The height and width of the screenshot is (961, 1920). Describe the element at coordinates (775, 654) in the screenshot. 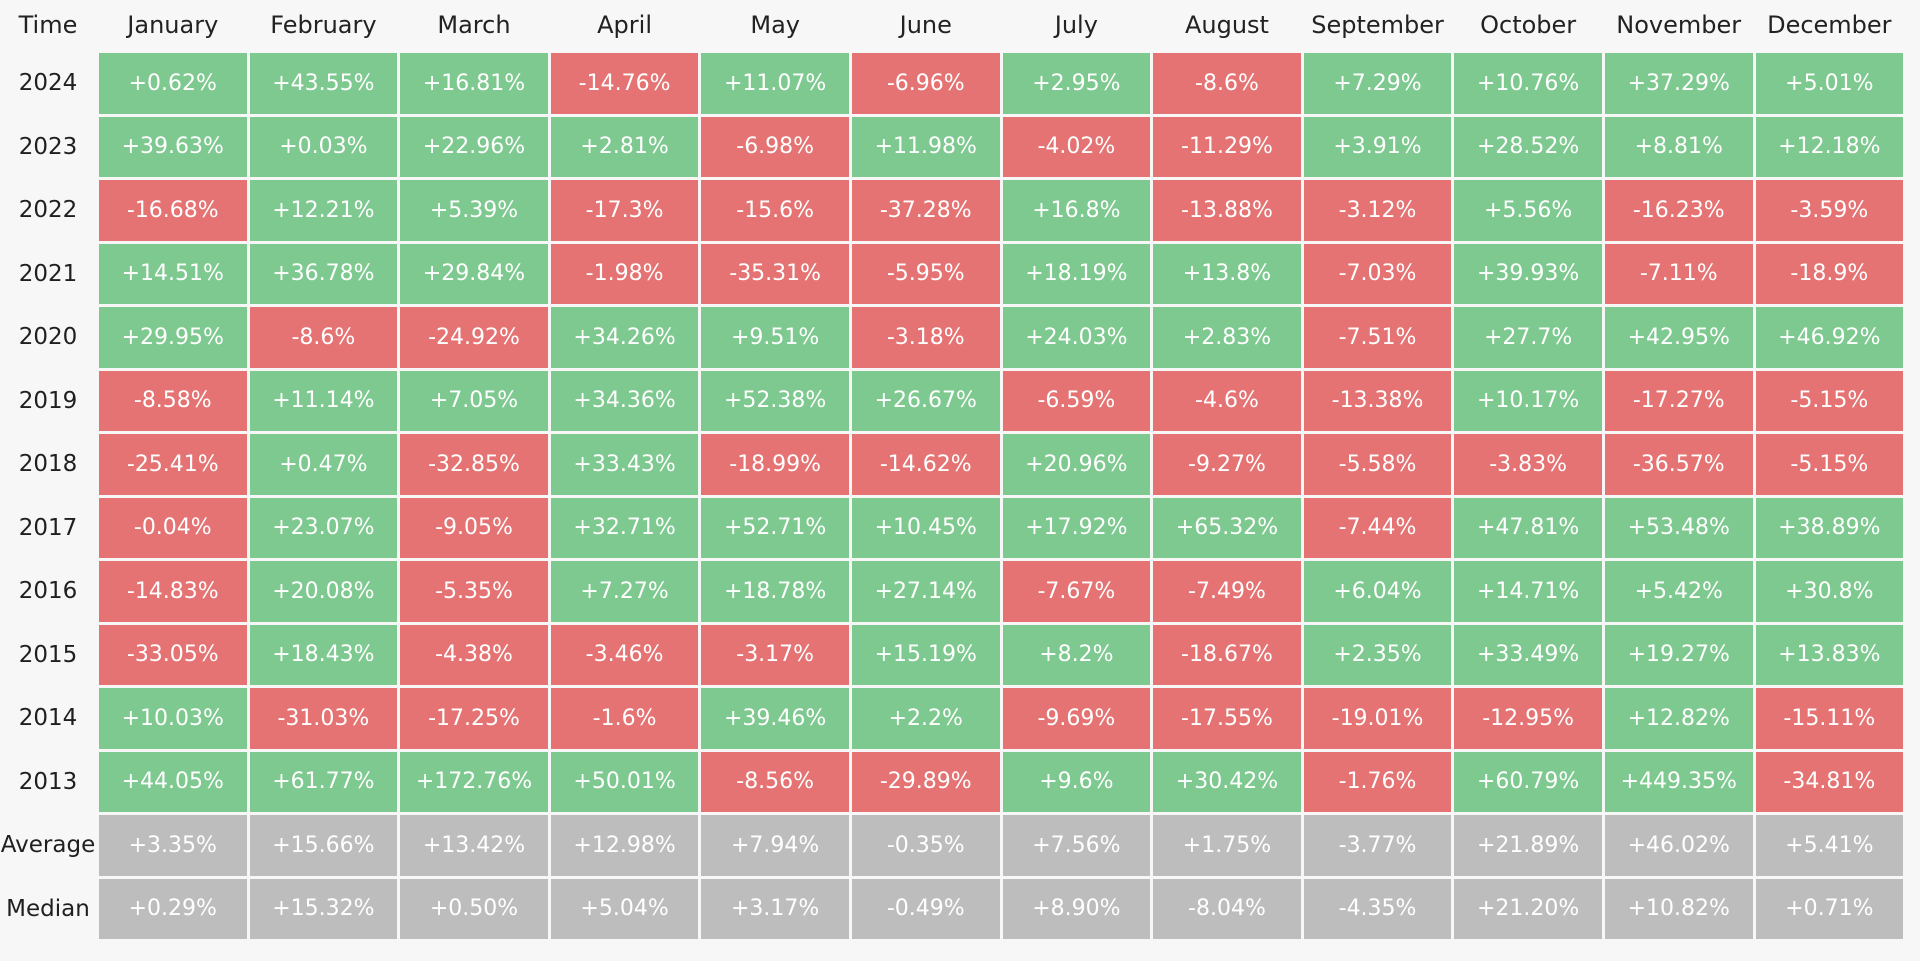

I see `heatmap-cell: -3.17%` at that location.